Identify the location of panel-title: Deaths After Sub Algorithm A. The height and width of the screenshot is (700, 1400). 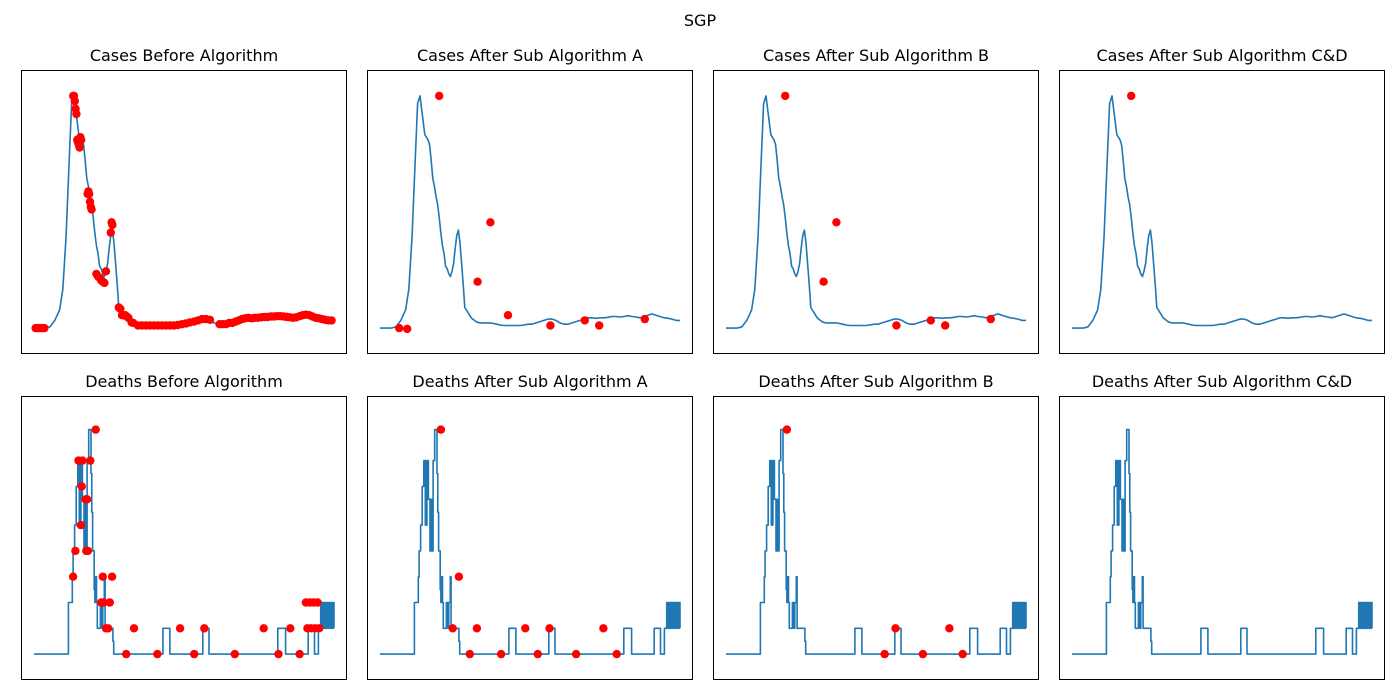
(529, 381).